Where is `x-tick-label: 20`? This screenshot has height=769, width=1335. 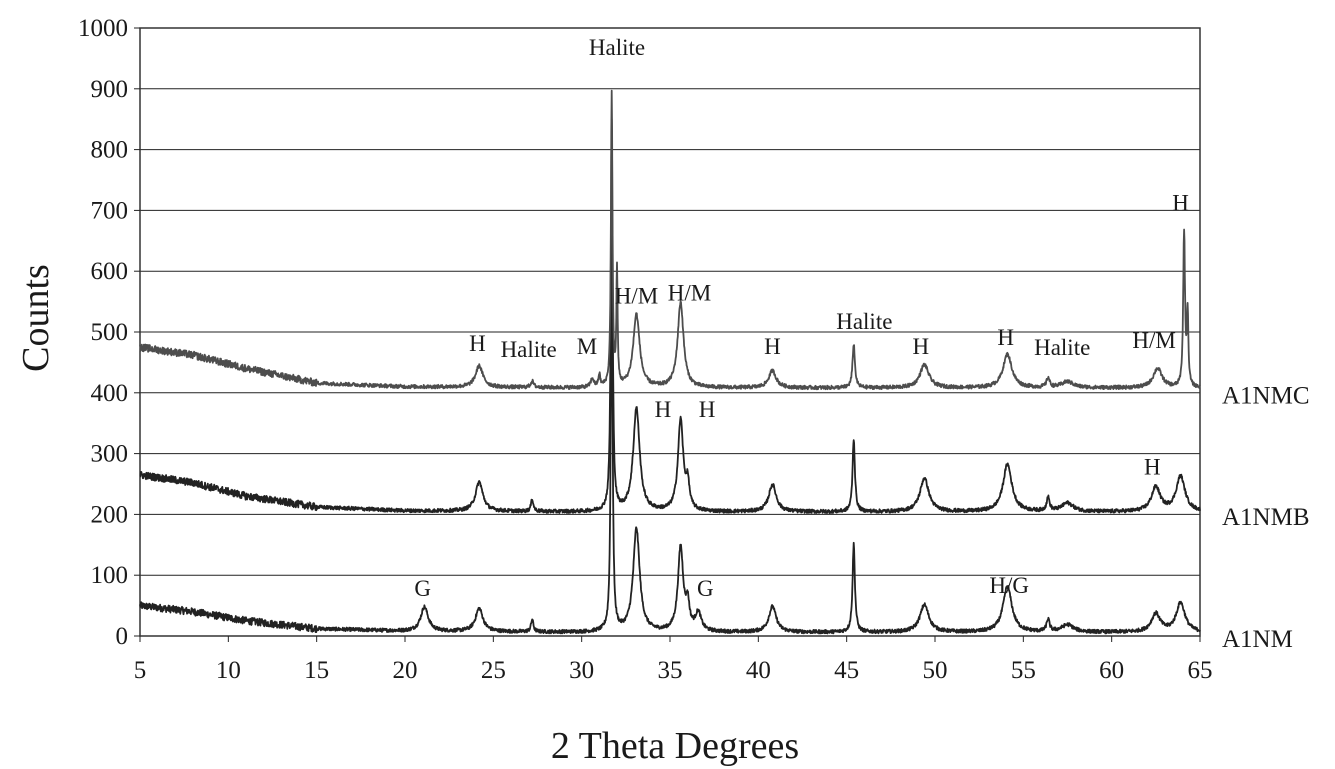 x-tick-label: 20 is located at coordinates (405, 670).